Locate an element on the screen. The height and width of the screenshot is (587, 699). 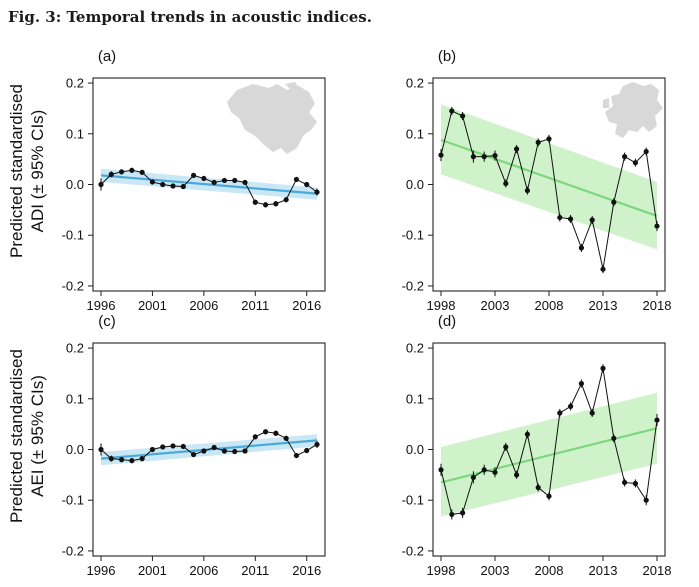
panel-label: (a) is located at coordinates (107, 56).